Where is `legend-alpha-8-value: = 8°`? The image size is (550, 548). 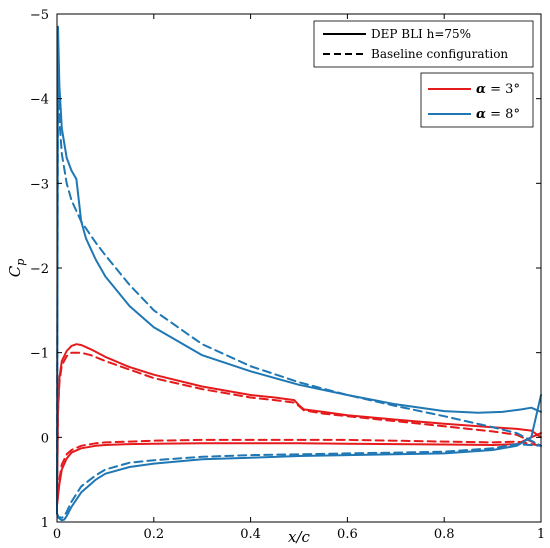
legend-alpha-8-value: = 8° is located at coordinates (503, 114).